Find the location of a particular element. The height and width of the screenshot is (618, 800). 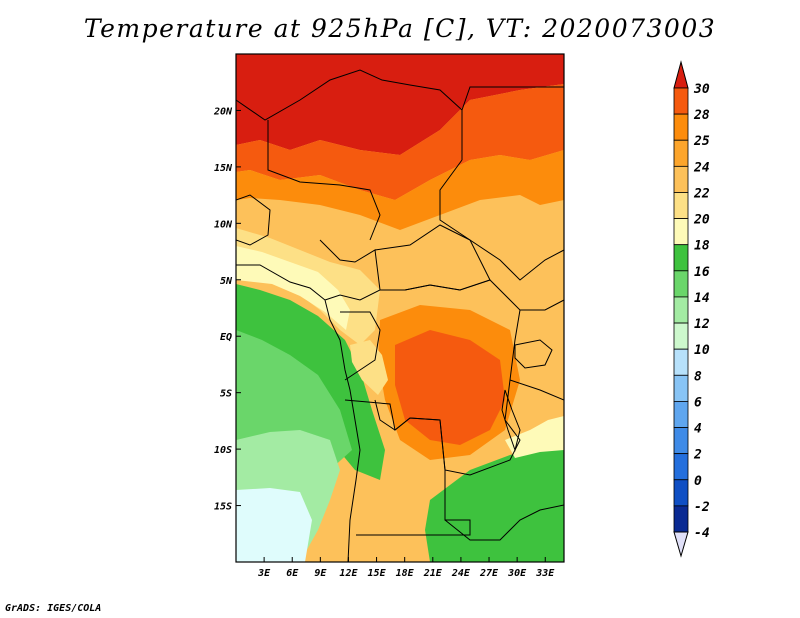

lon-tick-label: 30E is located at coordinates (517, 573).